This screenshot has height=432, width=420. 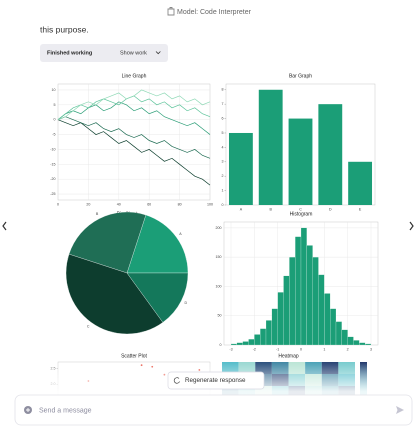 I want to click on slice-label: A, so click(x=180, y=234).